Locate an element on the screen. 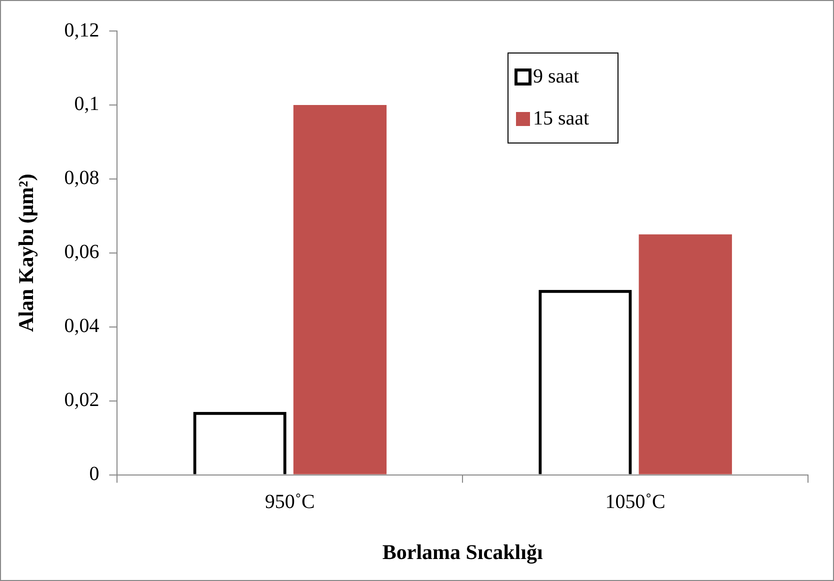  x-tick-label: 950˚C is located at coordinates (289, 502).